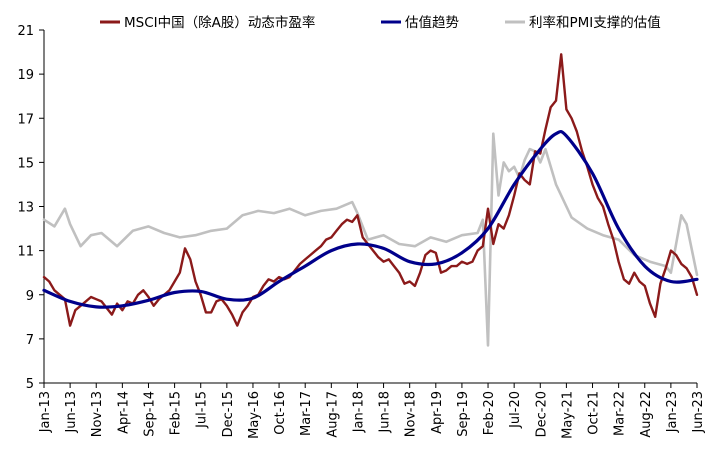  What do you see at coordinates (698, 412) in the screenshot?
I see `x-tick-label: Jun-23` at bounding box center [698, 412].